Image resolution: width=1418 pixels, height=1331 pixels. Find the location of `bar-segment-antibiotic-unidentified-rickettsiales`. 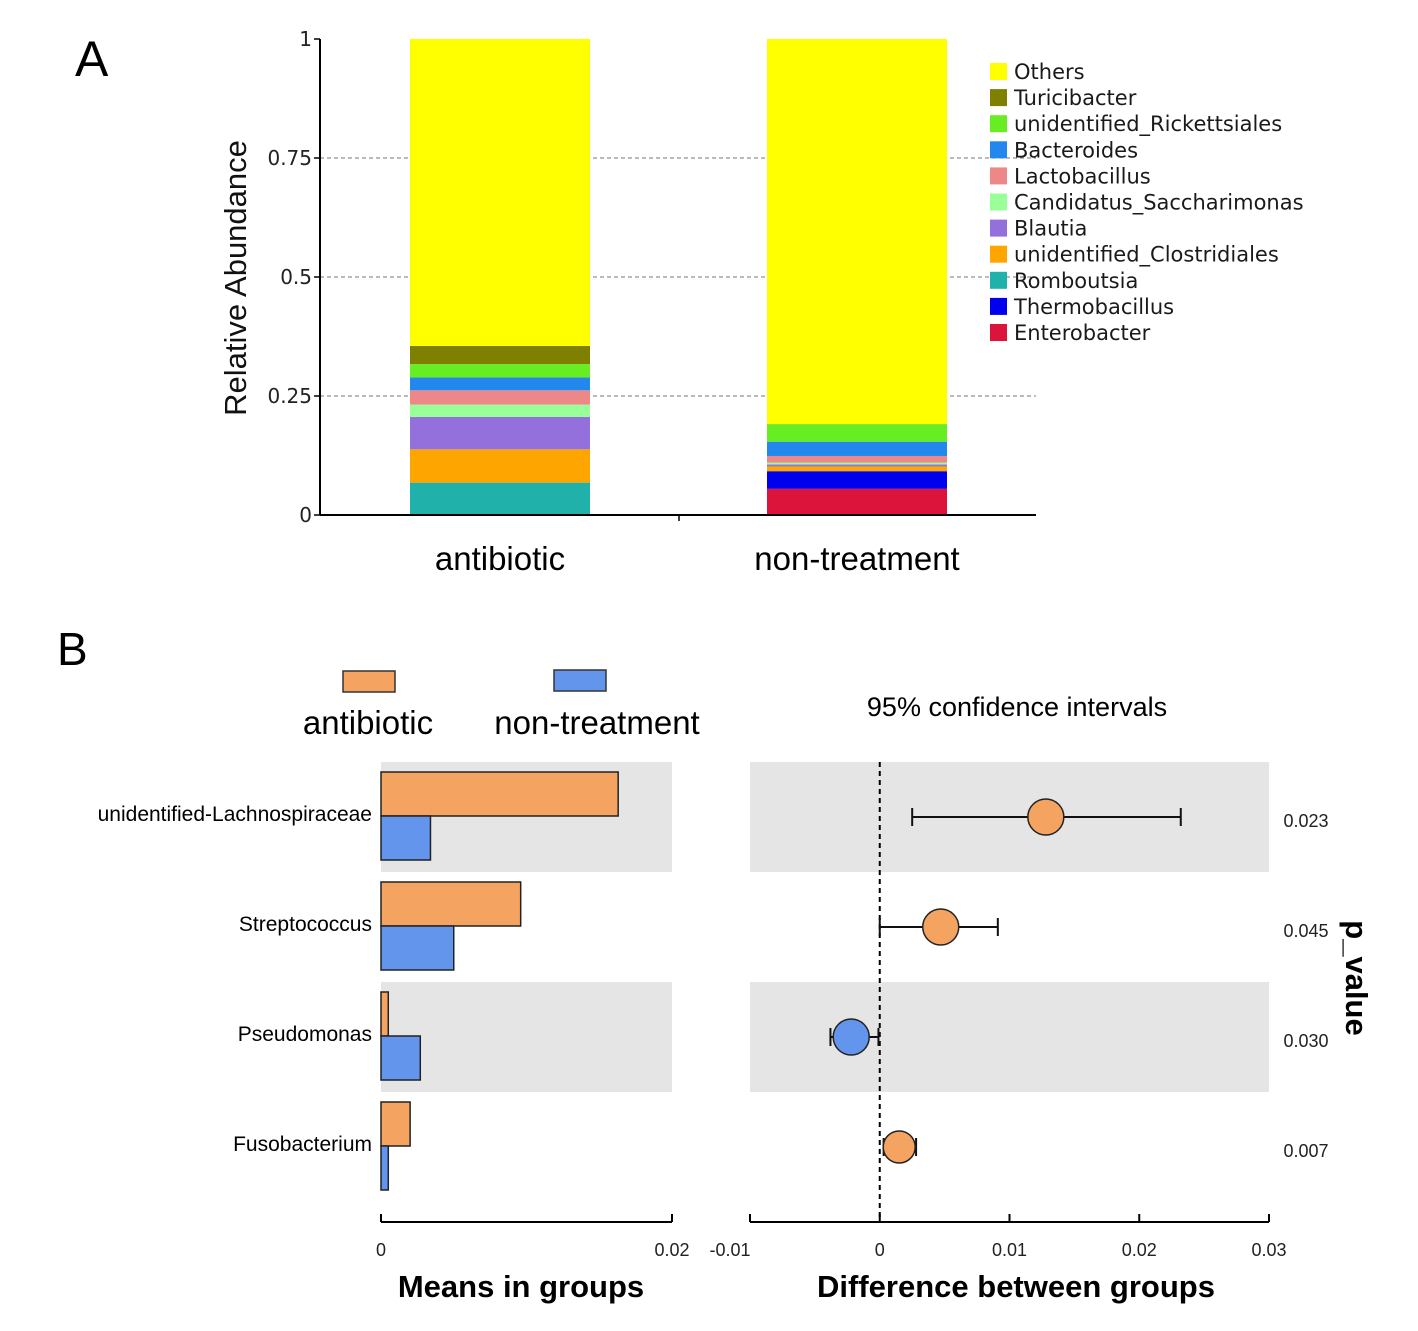

bar-segment-antibiotic-unidentified-rickettsiales is located at coordinates (500, 371).